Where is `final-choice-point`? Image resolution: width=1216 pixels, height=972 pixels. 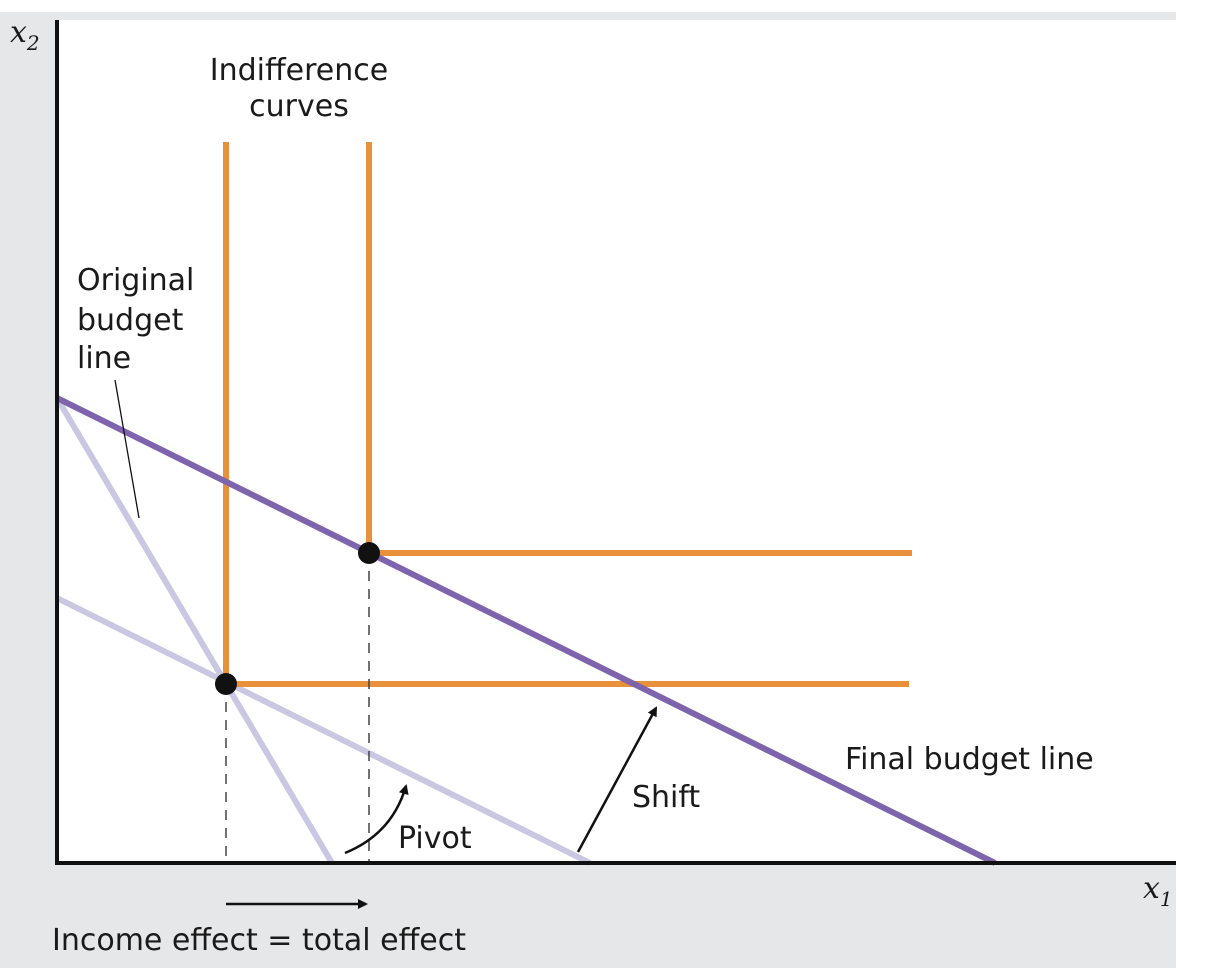 final-choice-point is located at coordinates (369, 553).